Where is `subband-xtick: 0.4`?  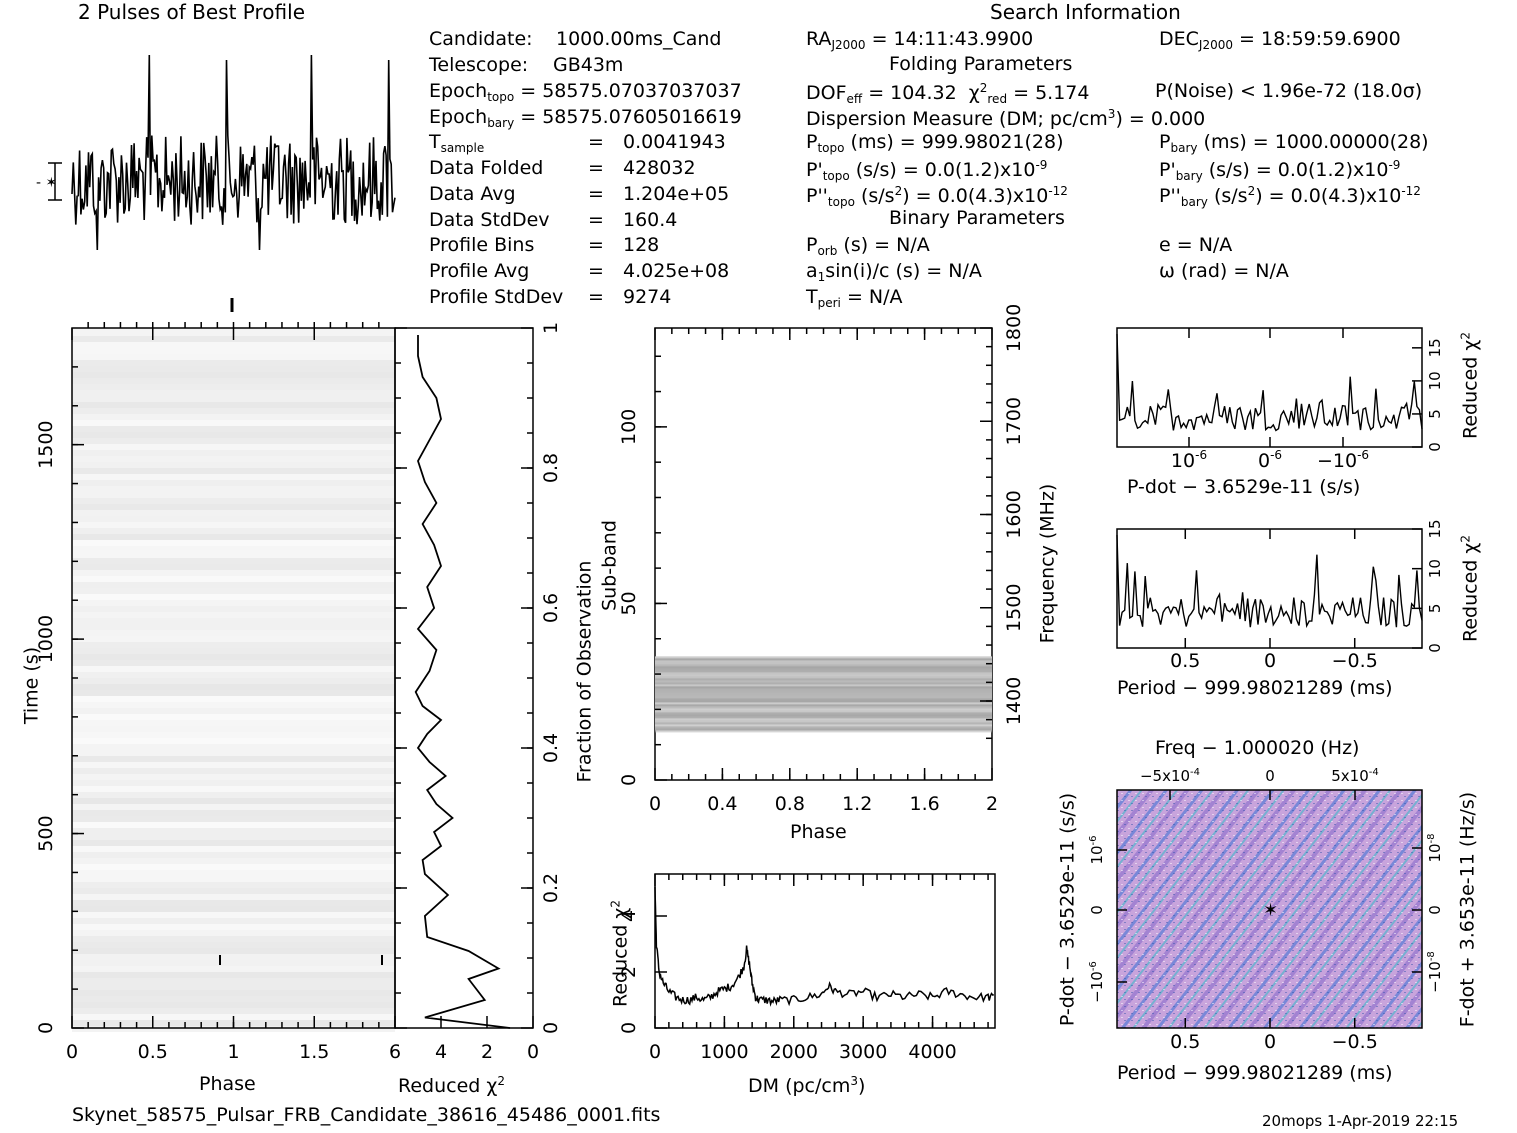 subband-xtick: 0.4 is located at coordinates (722, 804).